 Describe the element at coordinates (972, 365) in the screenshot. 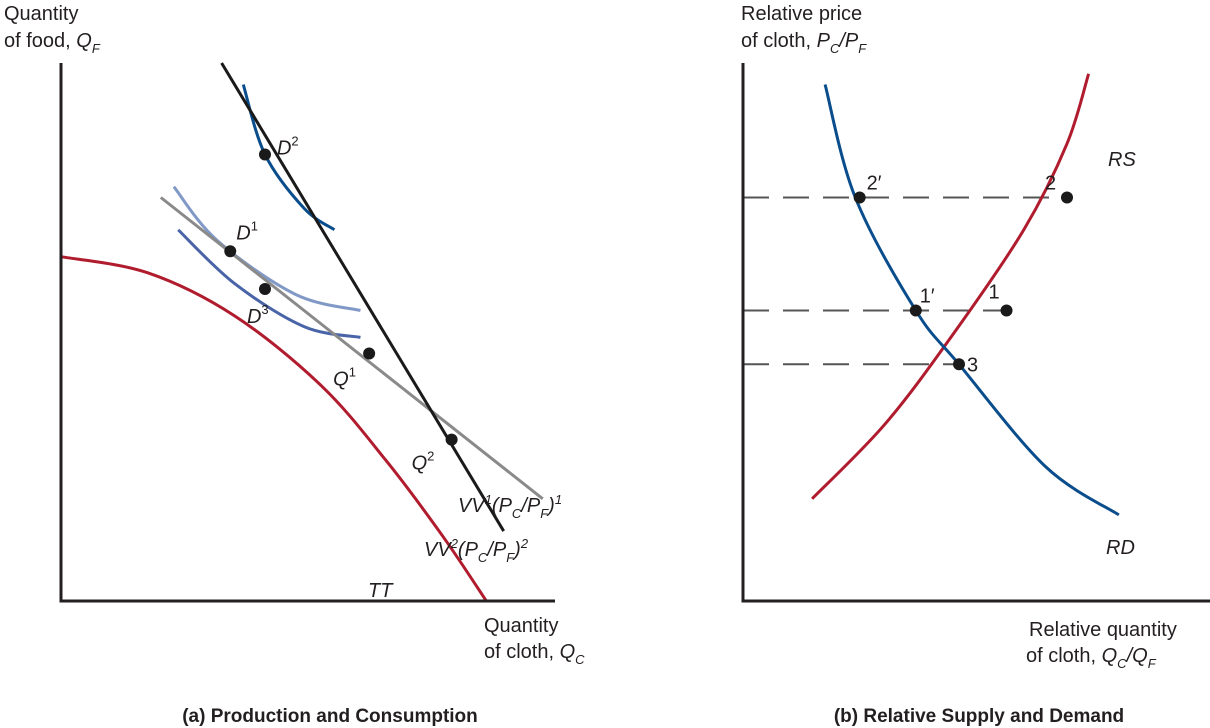

I see `label-point-3: 3` at that location.